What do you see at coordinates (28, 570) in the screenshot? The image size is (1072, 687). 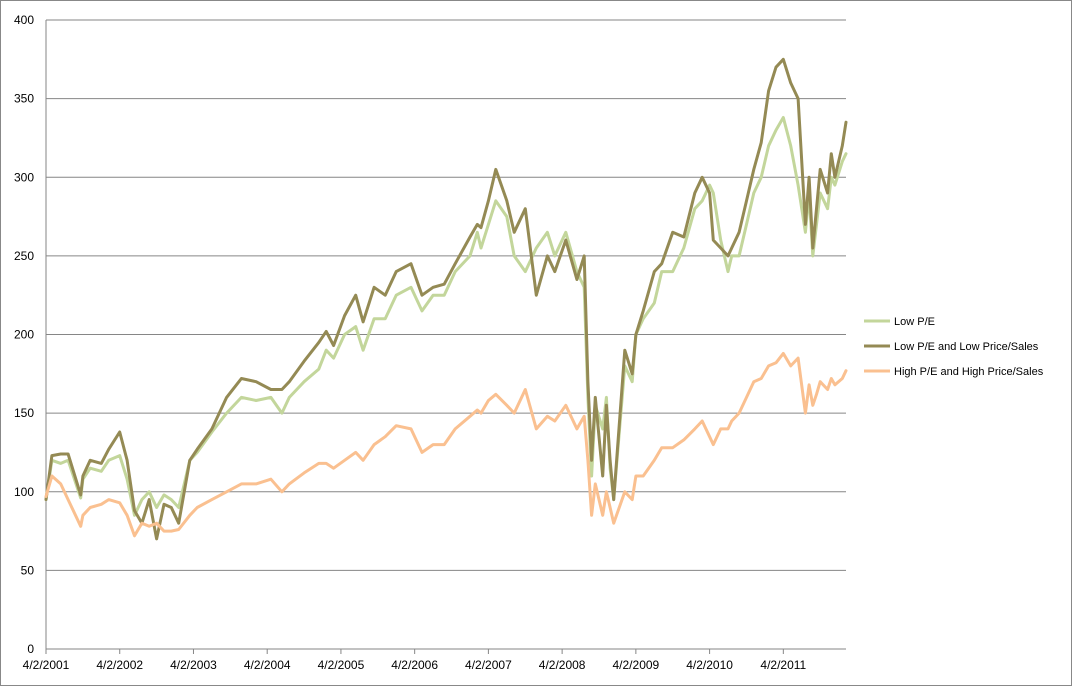 I see `y-tick-label: 50` at bounding box center [28, 570].